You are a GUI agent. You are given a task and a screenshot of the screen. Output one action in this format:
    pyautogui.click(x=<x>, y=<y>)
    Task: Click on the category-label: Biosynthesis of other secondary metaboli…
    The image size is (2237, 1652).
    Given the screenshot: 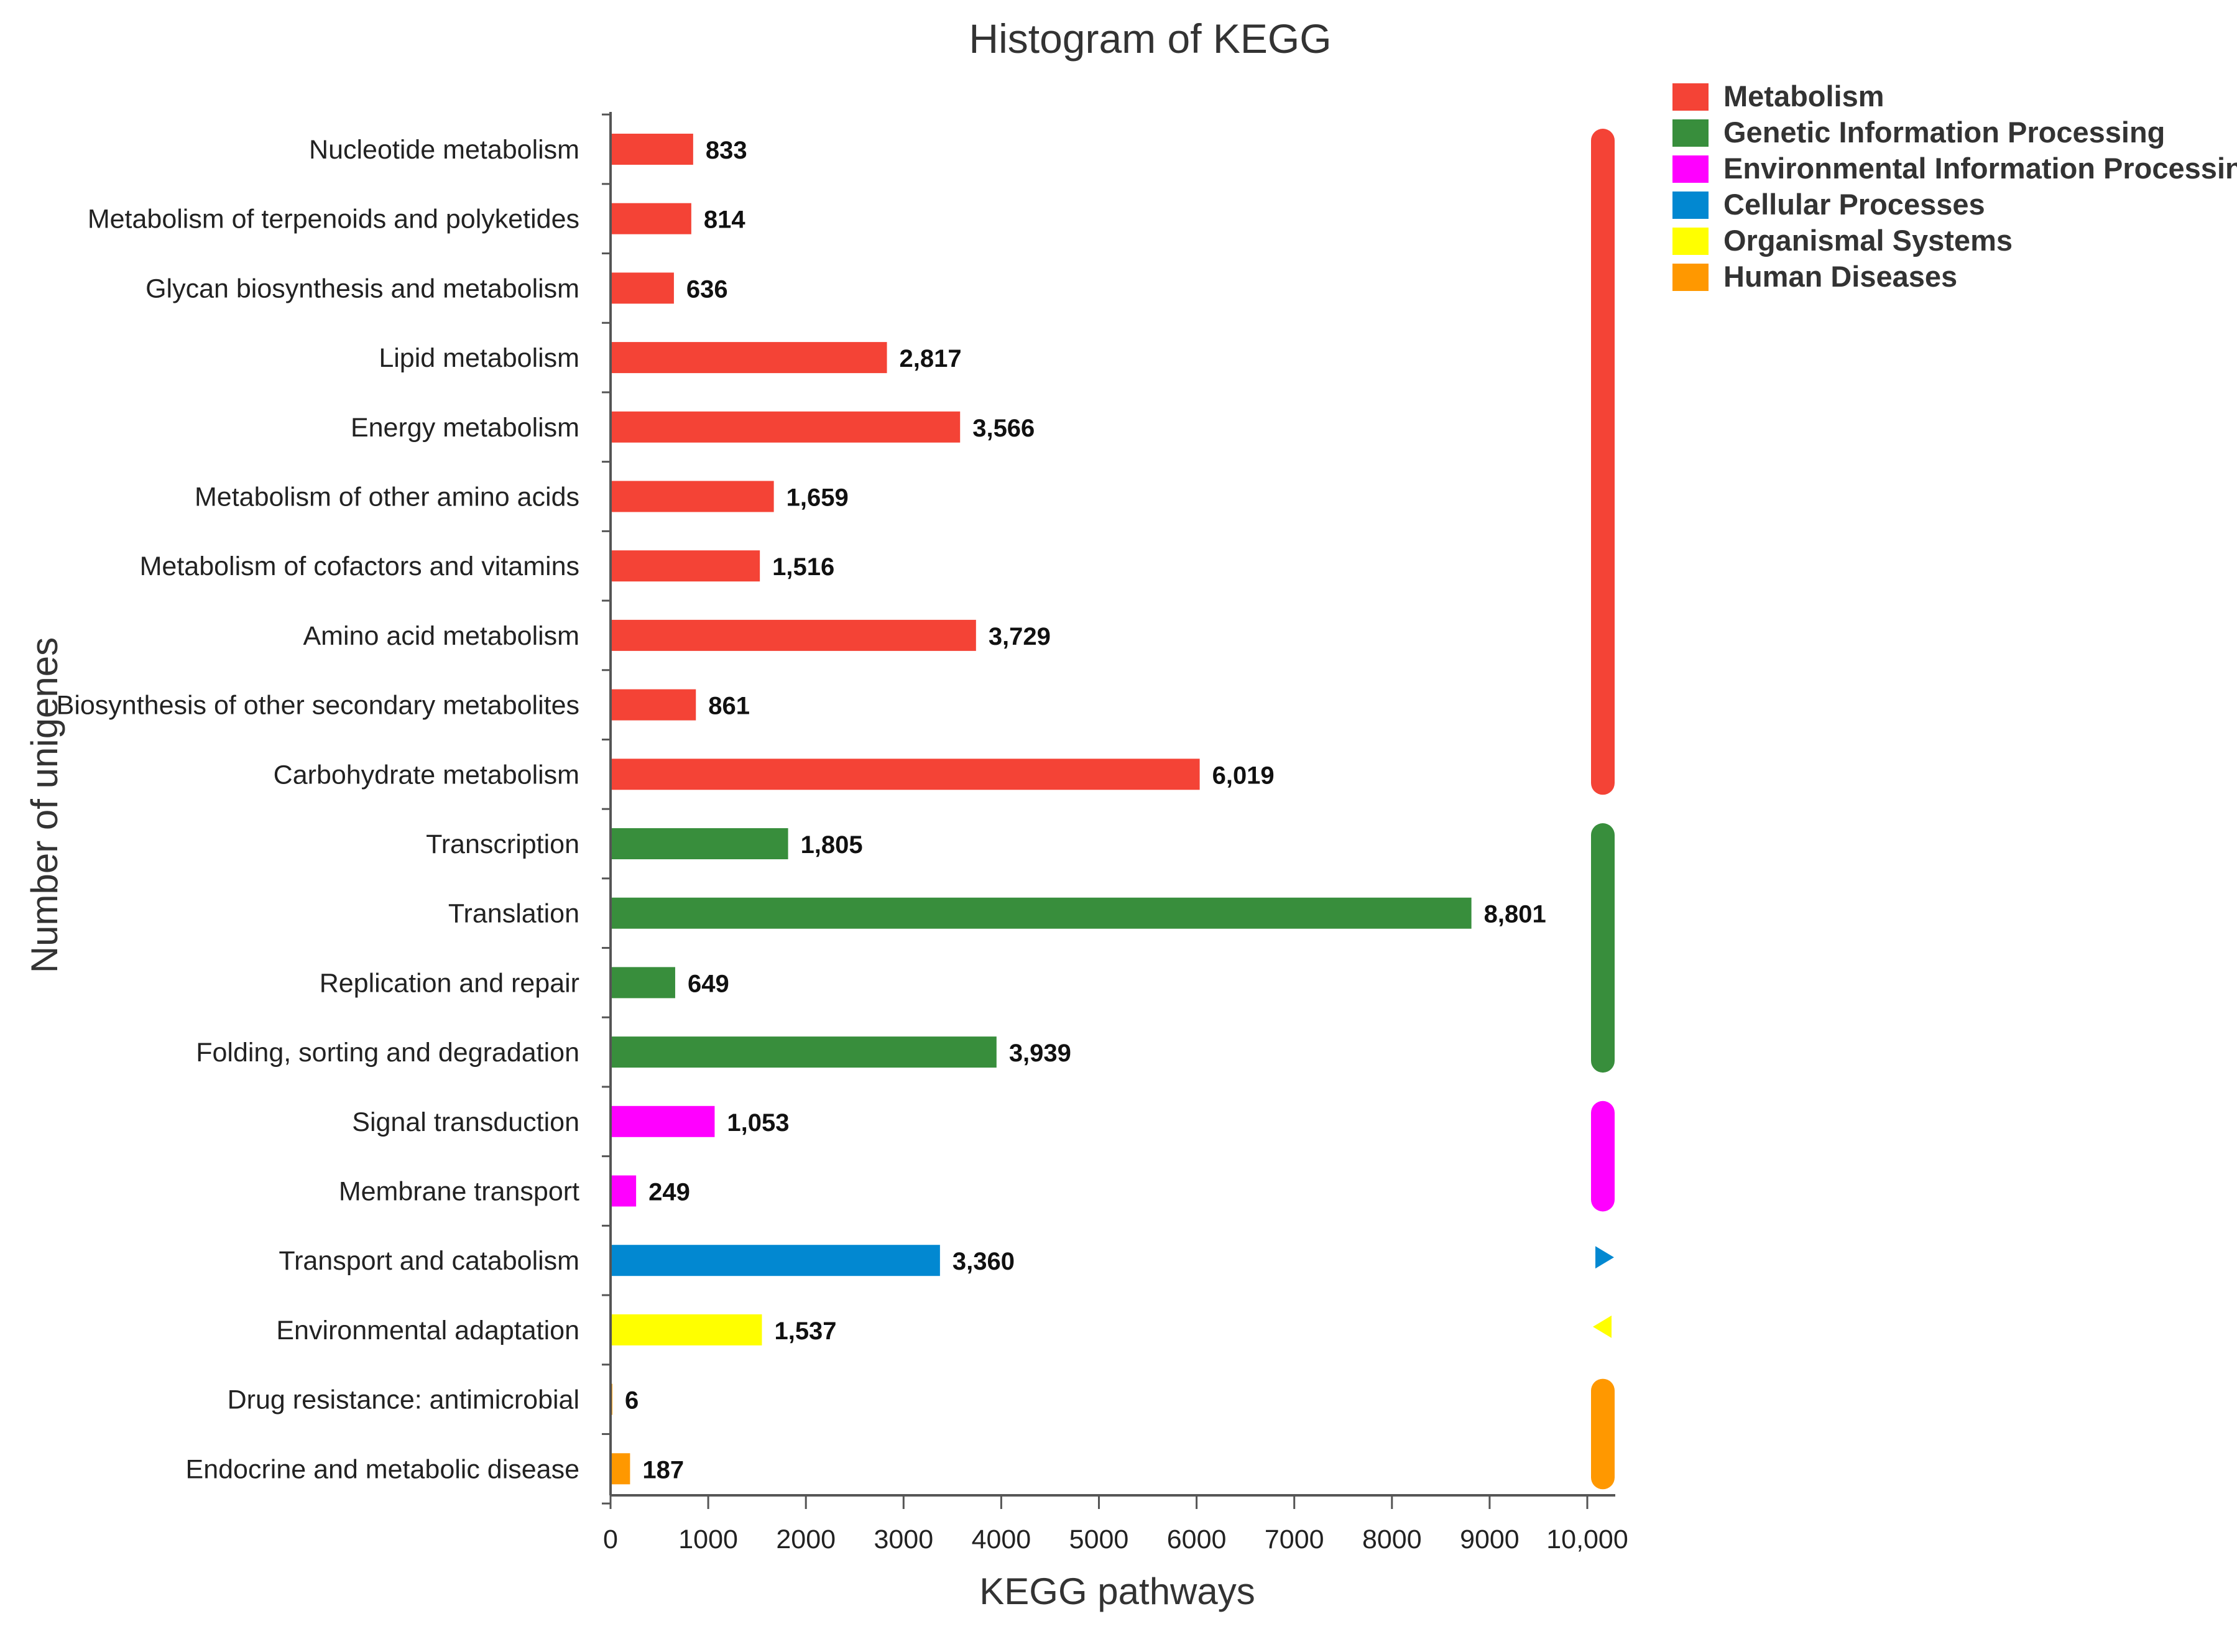 What is the action you would take?
    pyautogui.click(x=318, y=706)
    